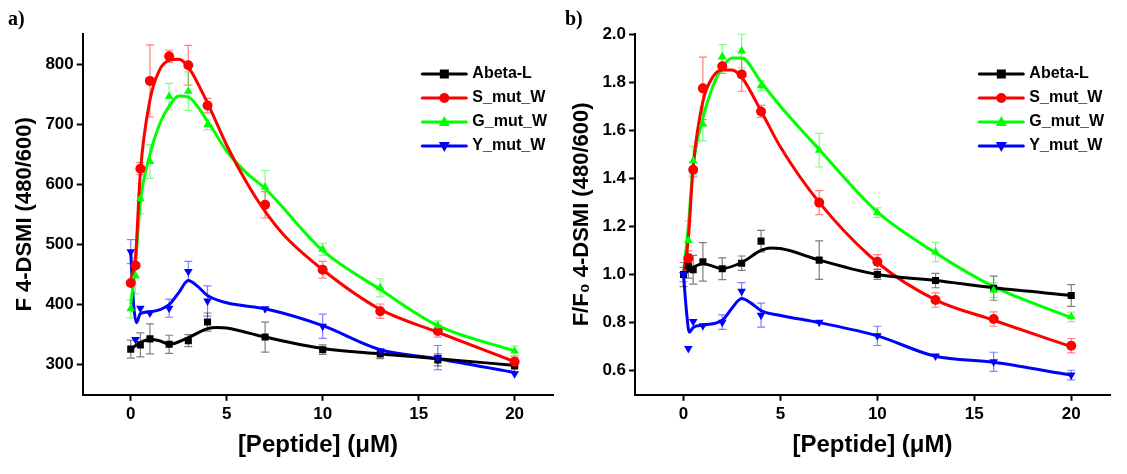 This screenshot has height=474, width=1127. What do you see at coordinates (614, 370) in the screenshot?
I see `y-tick-label: 0.6` at bounding box center [614, 370].